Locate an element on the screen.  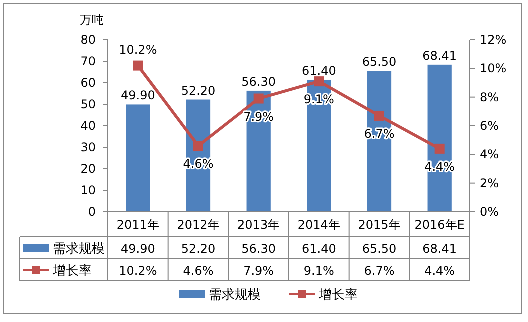
data-label: 9.1% is located at coordinates (319, 271).